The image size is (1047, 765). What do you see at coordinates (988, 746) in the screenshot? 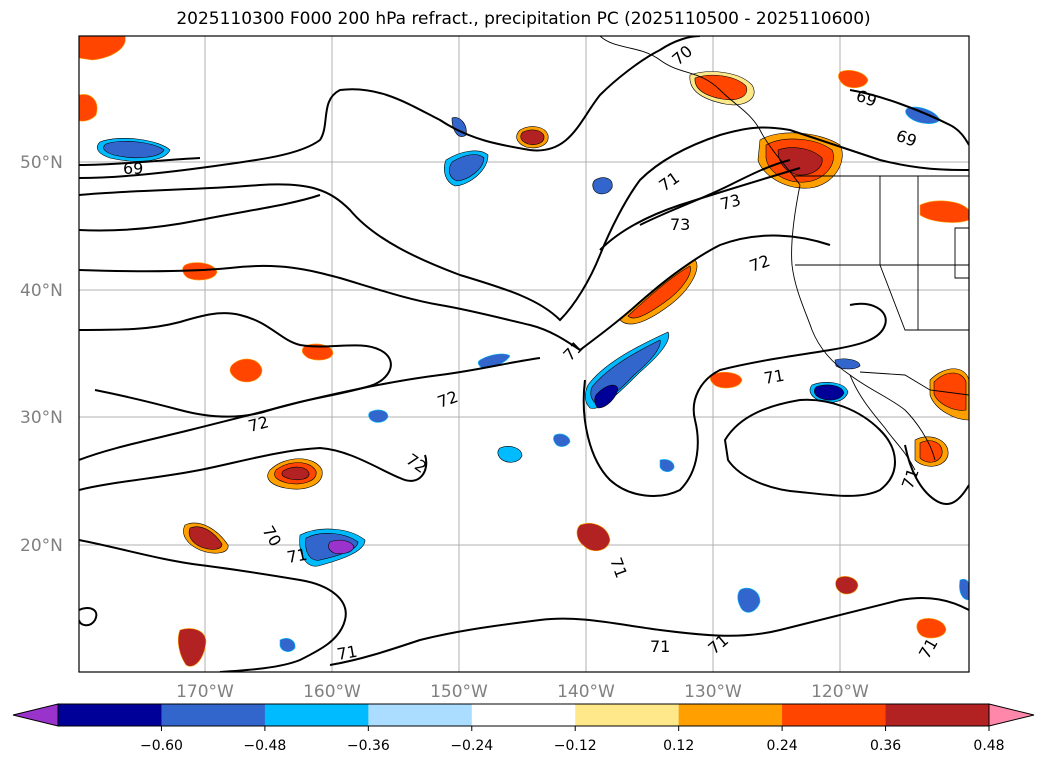
I see `colorbar-tick-label: 0.48` at bounding box center [988, 746].